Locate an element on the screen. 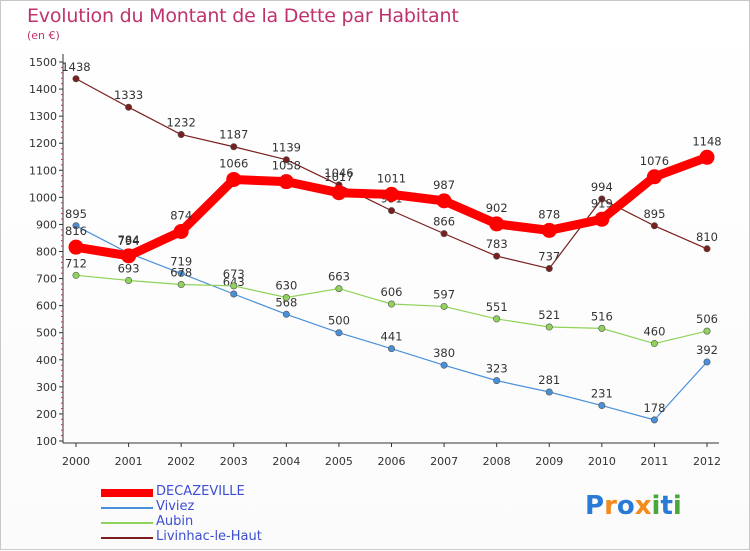 Image resolution: width=750 pixels, height=551 pixels. data-label-viviez: 380 is located at coordinates (444, 353).